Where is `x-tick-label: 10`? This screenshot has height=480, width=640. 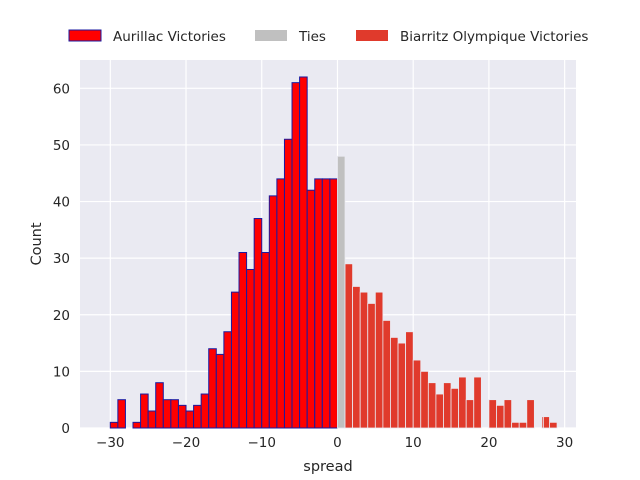
x-tick-label: 10 is located at coordinates (413, 443).